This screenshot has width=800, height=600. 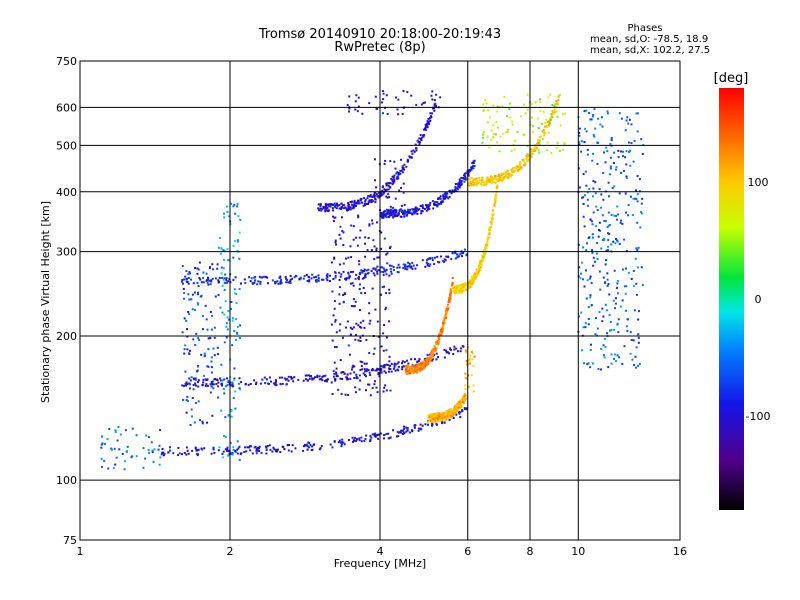 What do you see at coordinates (66, 107) in the screenshot?
I see `y-tick-label: 600` at bounding box center [66, 107].